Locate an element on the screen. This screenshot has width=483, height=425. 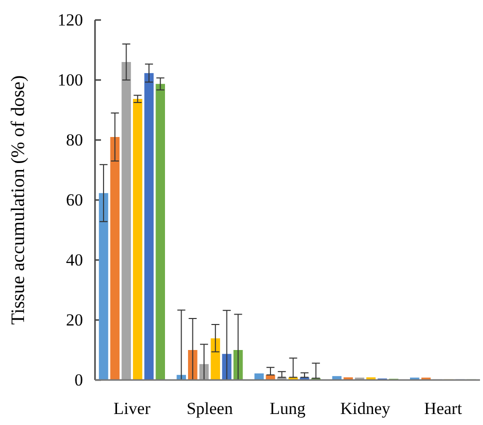
x-tick-label: Lung is located at coordinates (288, 408).